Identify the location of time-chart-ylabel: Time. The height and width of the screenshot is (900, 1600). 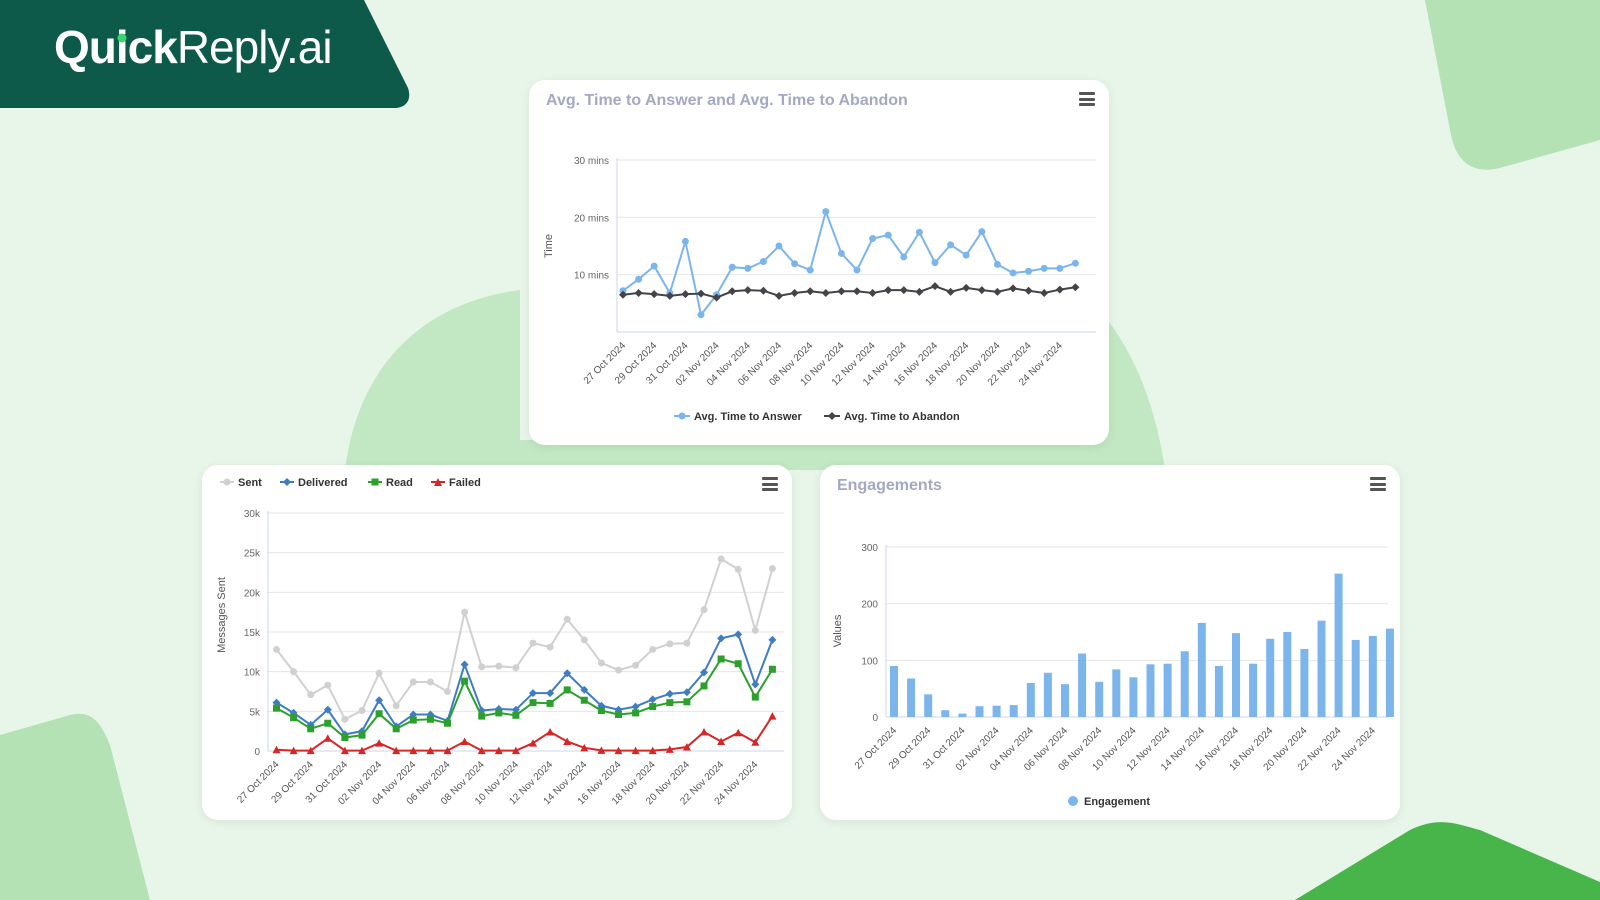
(549, 246).